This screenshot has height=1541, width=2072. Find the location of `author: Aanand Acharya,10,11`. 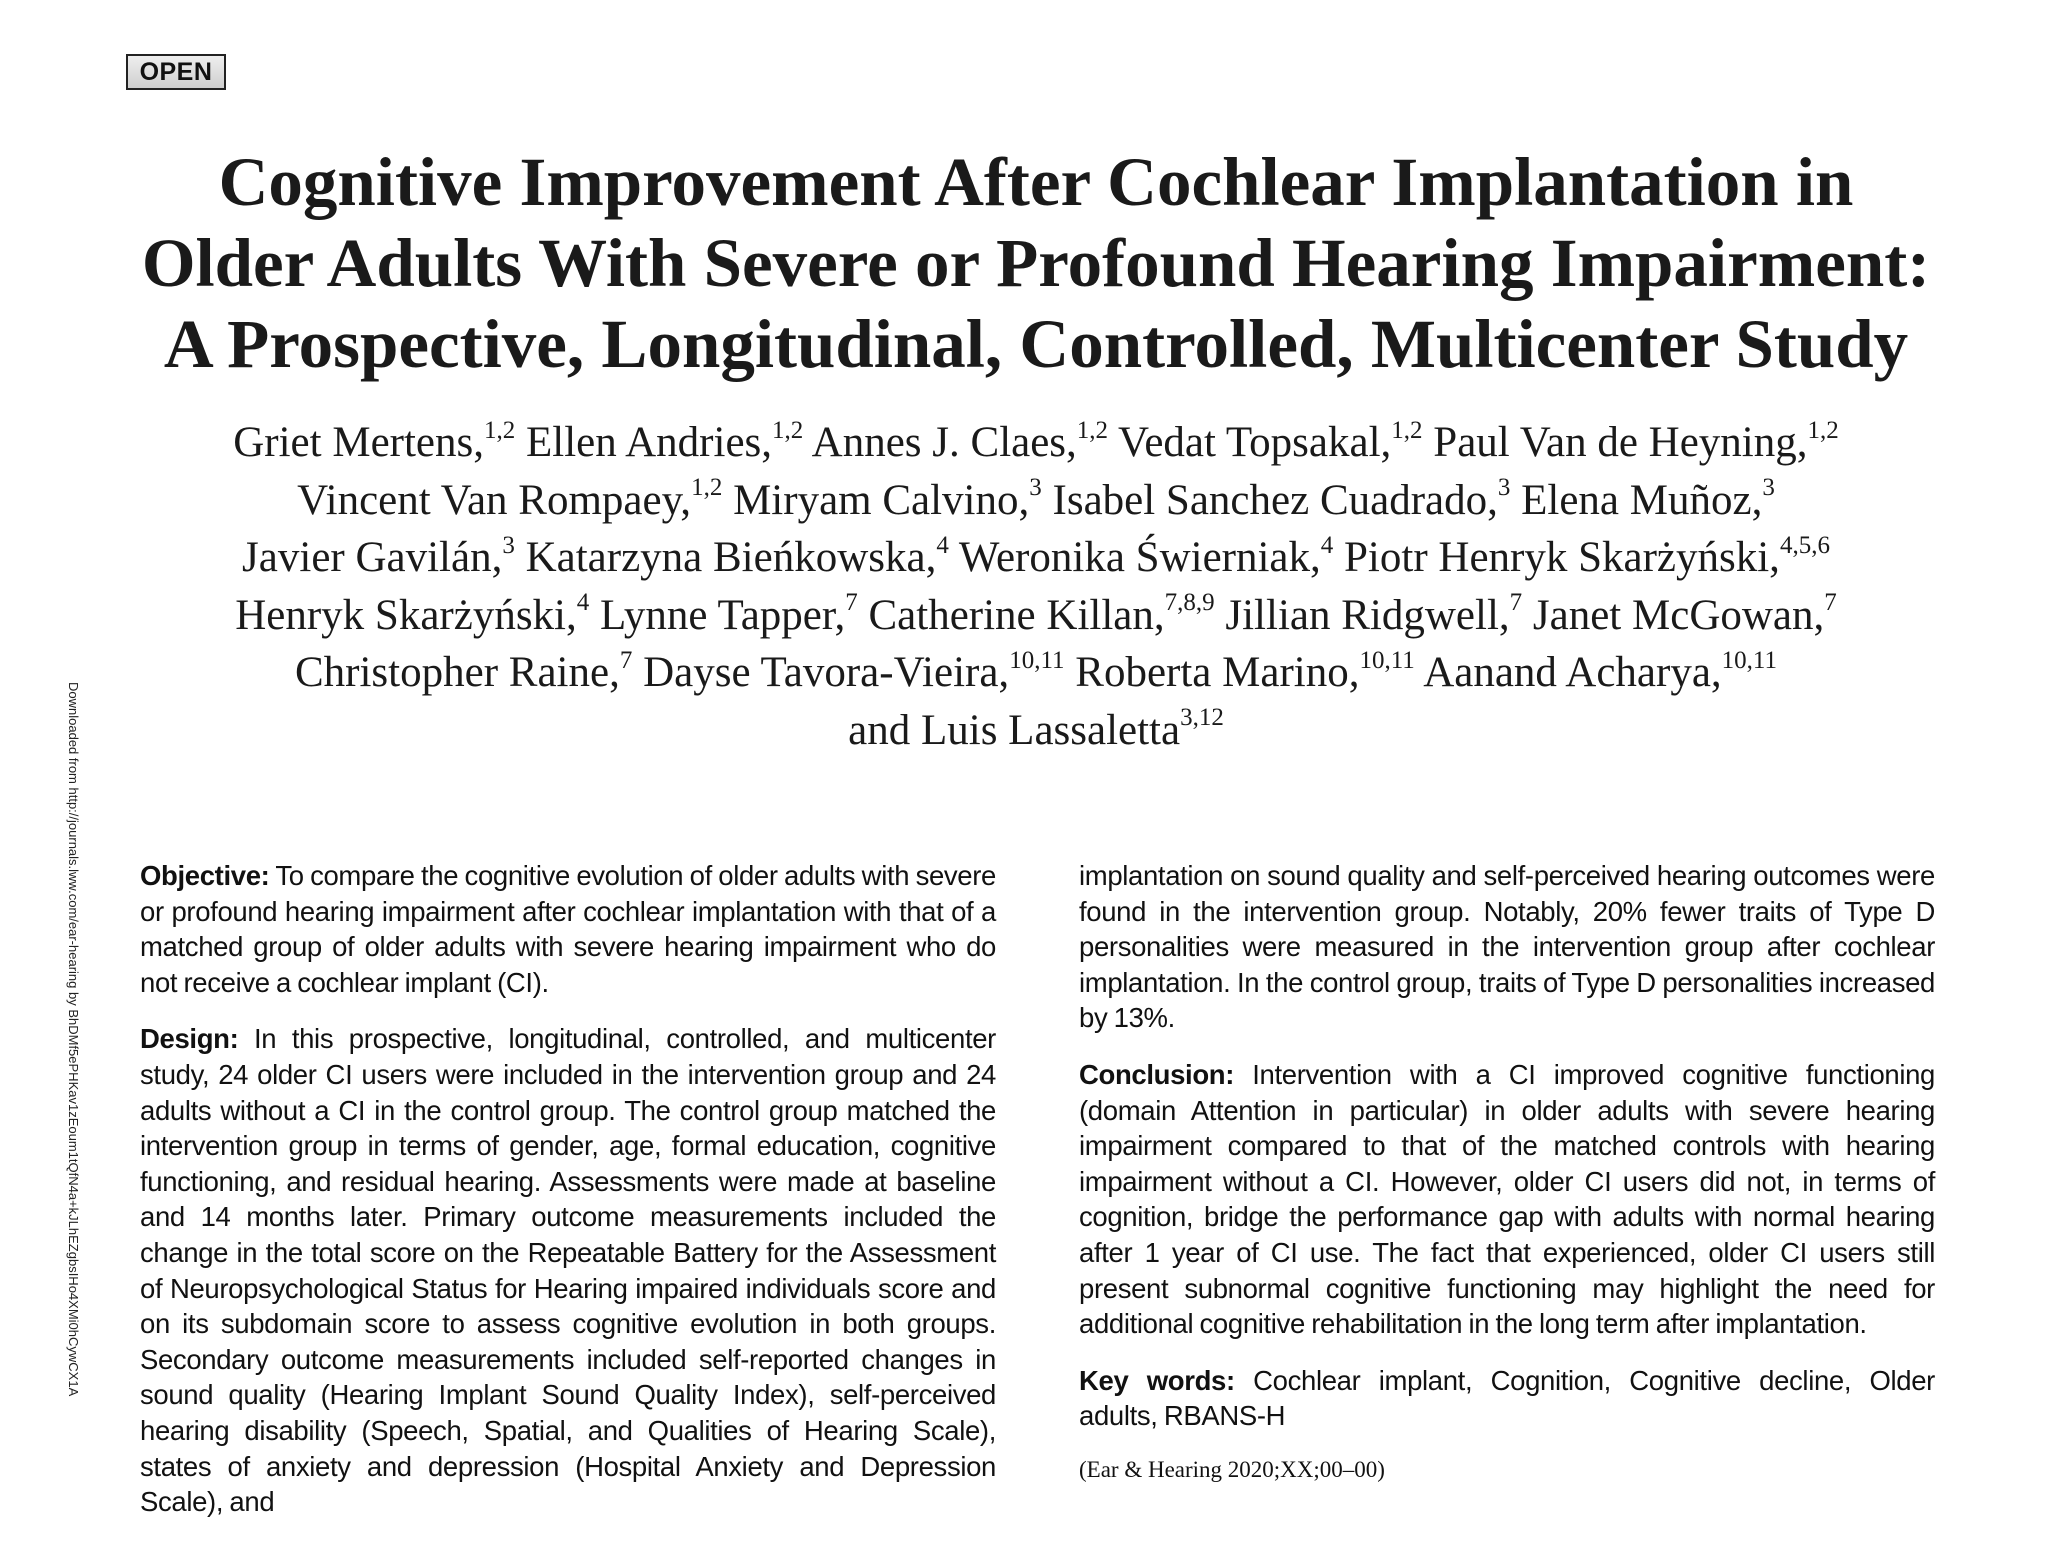

author: Aanand Acharya,10,11 is located at coordinates (1600, 671).